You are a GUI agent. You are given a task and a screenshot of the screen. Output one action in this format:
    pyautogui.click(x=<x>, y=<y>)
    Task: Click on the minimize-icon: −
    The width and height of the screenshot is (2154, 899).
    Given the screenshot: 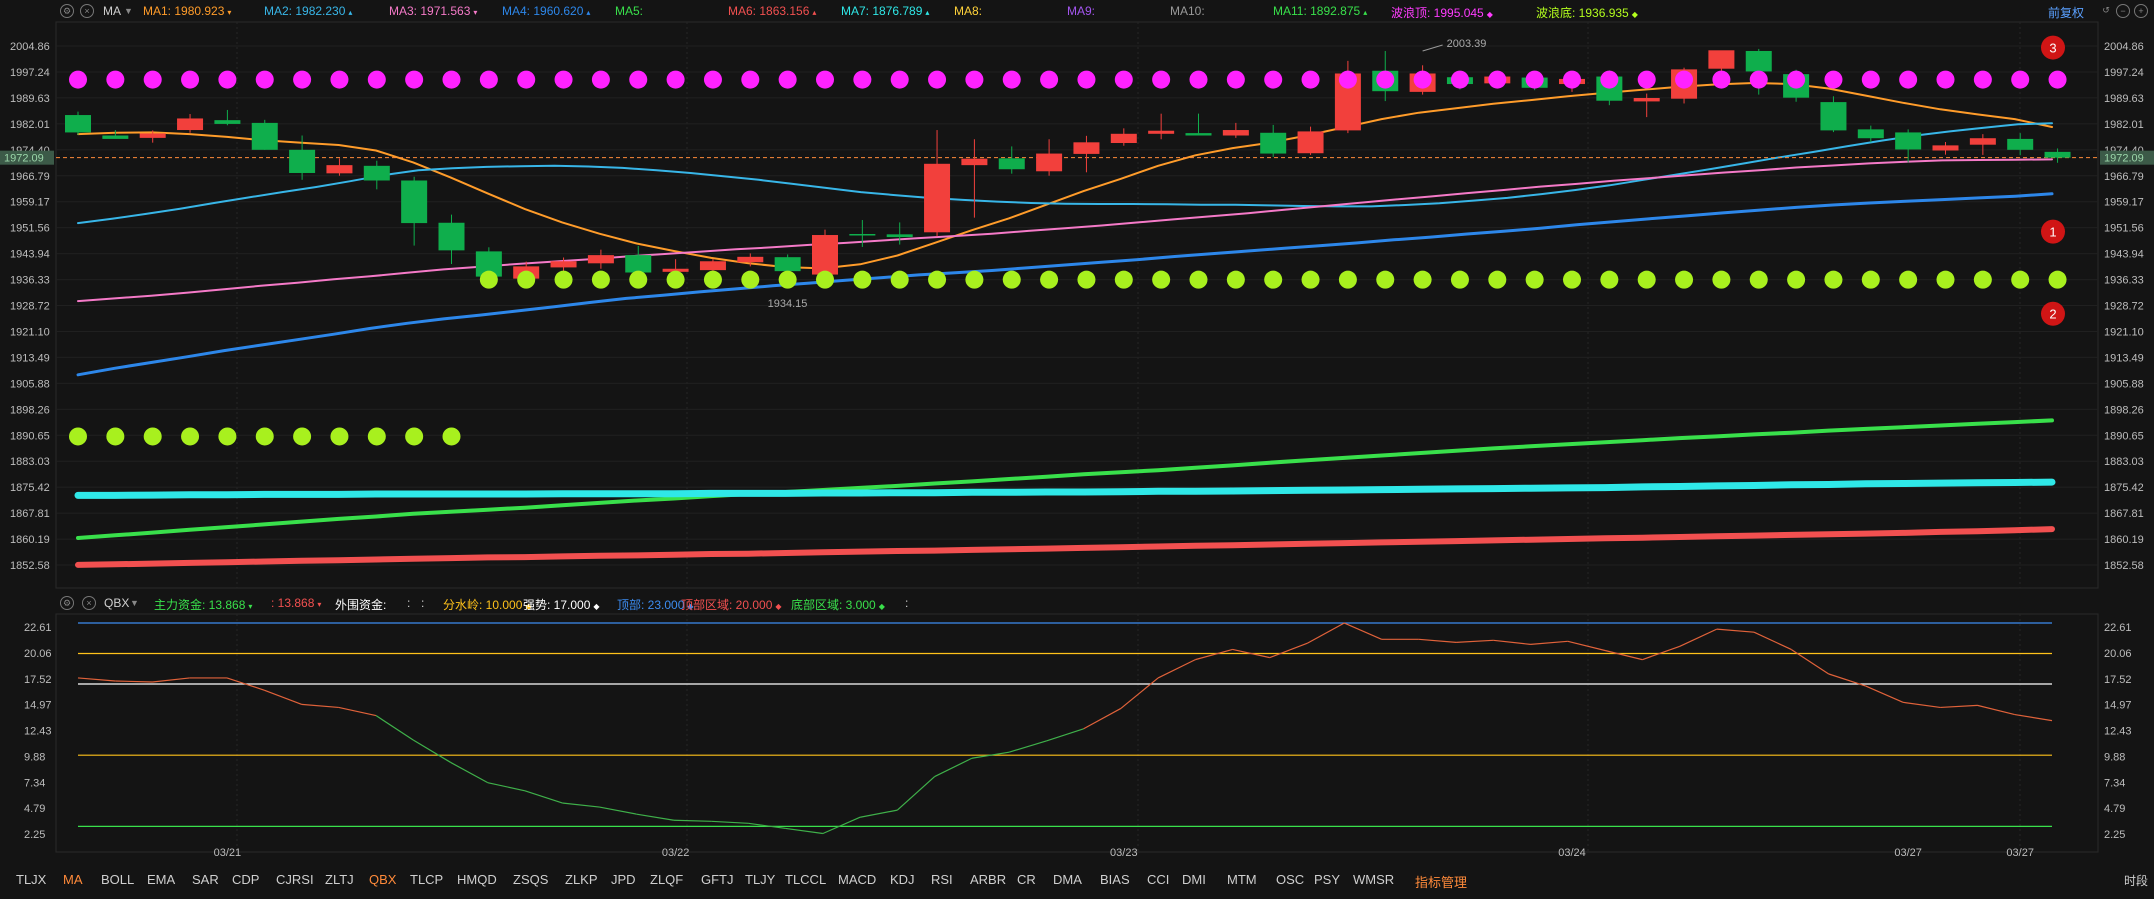 What is the action you would take?
    pyautogui.click(x=2123, y=11)
    